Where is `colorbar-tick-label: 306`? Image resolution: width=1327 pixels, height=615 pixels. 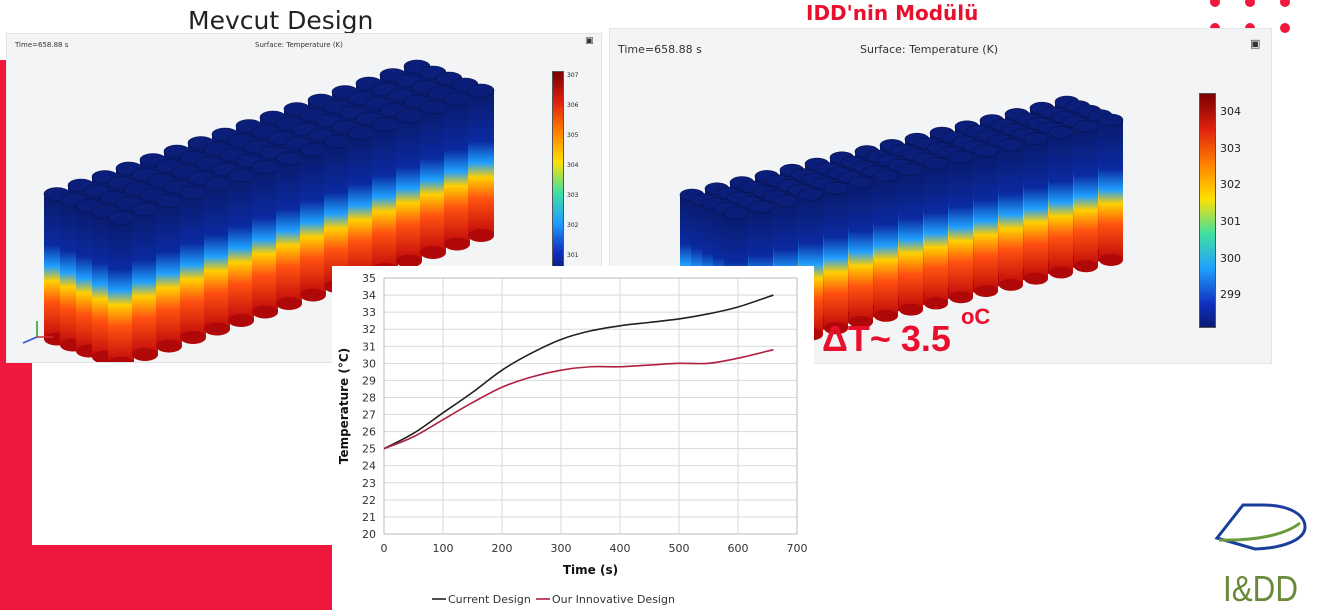 colorbar-tick-label: 306 is located at coordinates (573, 105).